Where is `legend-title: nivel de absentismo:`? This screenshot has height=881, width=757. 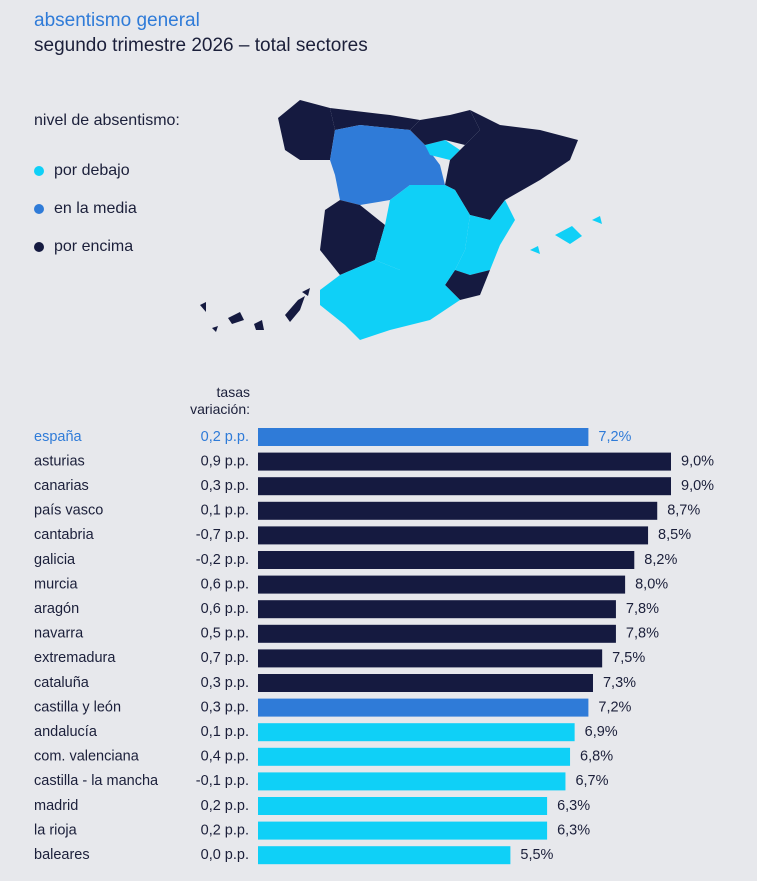 legend-title: nivel de absentismo: is located at coordinates (107, 120).